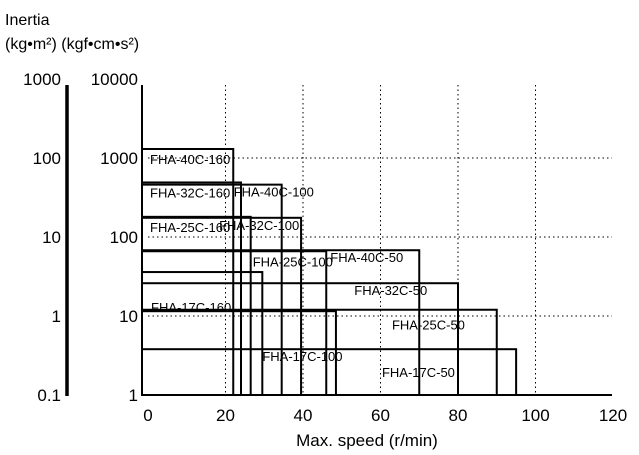 Image resolution: width=639 pixels, height=455 pixels. I want to click on region-label-fha-40c-100: FHA-40C-100, so click(274, 192).